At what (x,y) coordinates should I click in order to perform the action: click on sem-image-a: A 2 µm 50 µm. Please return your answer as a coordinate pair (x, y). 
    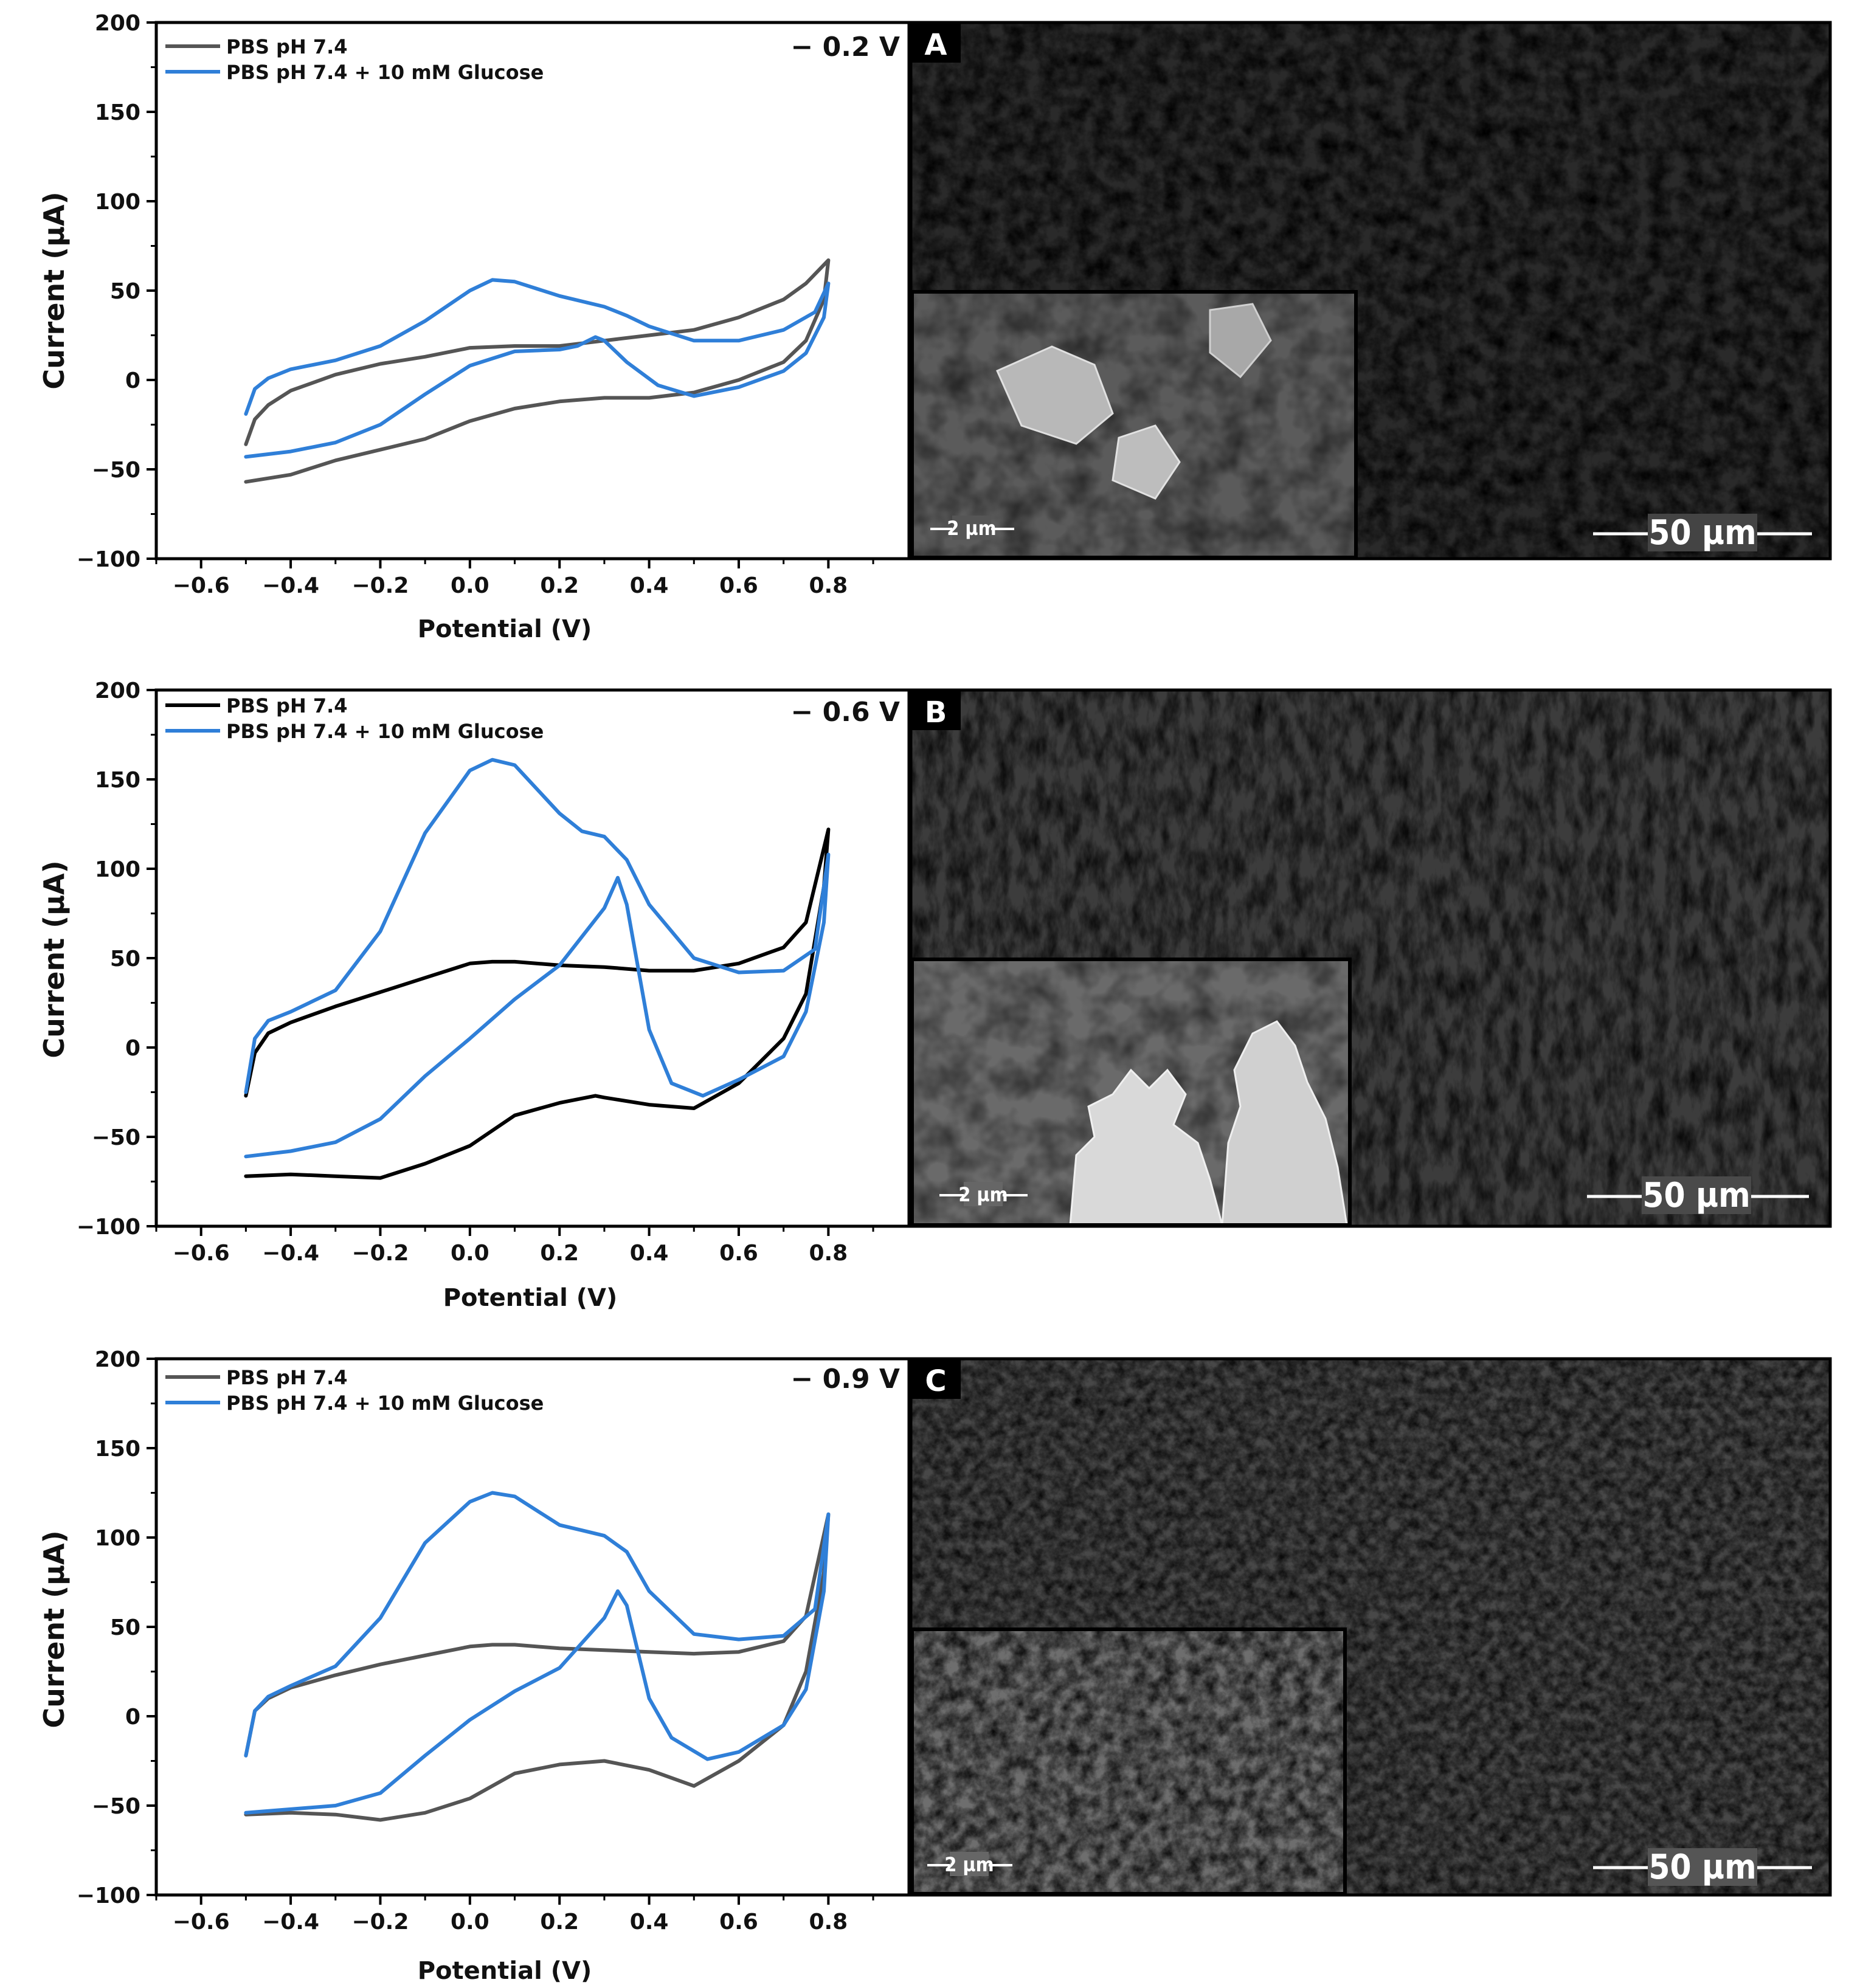
    Looking at the image, I should click on (1370, 291).